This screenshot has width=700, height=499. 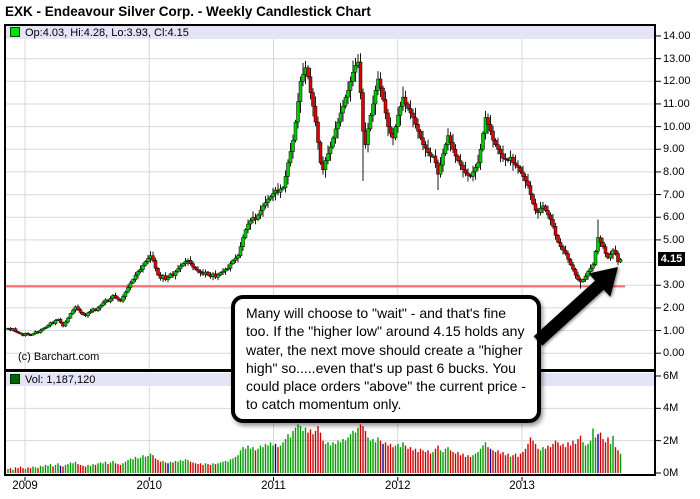 I want to click on price-legend-bar, so click(x=330, y=32).